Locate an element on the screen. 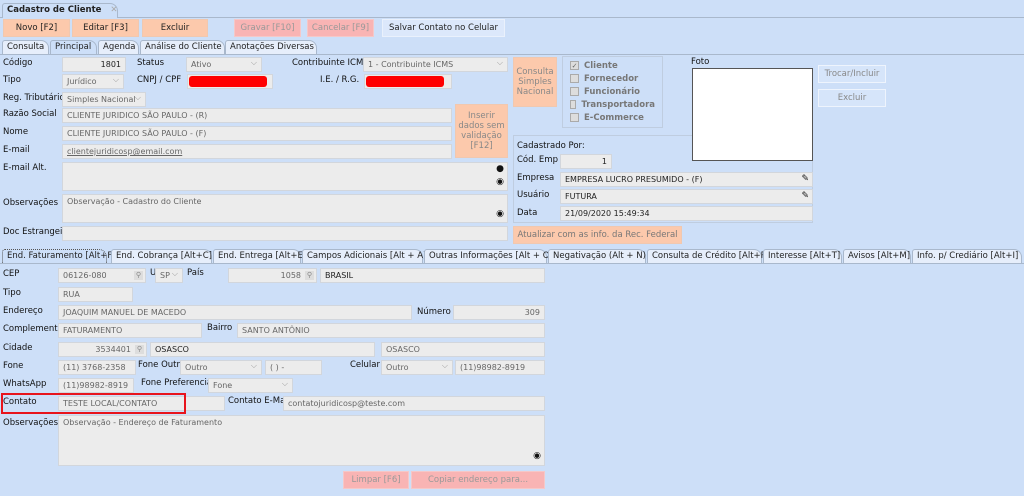  tab-end-cobranca: End. Cobrança [Alt+C] is located at coordinates (161, 256).